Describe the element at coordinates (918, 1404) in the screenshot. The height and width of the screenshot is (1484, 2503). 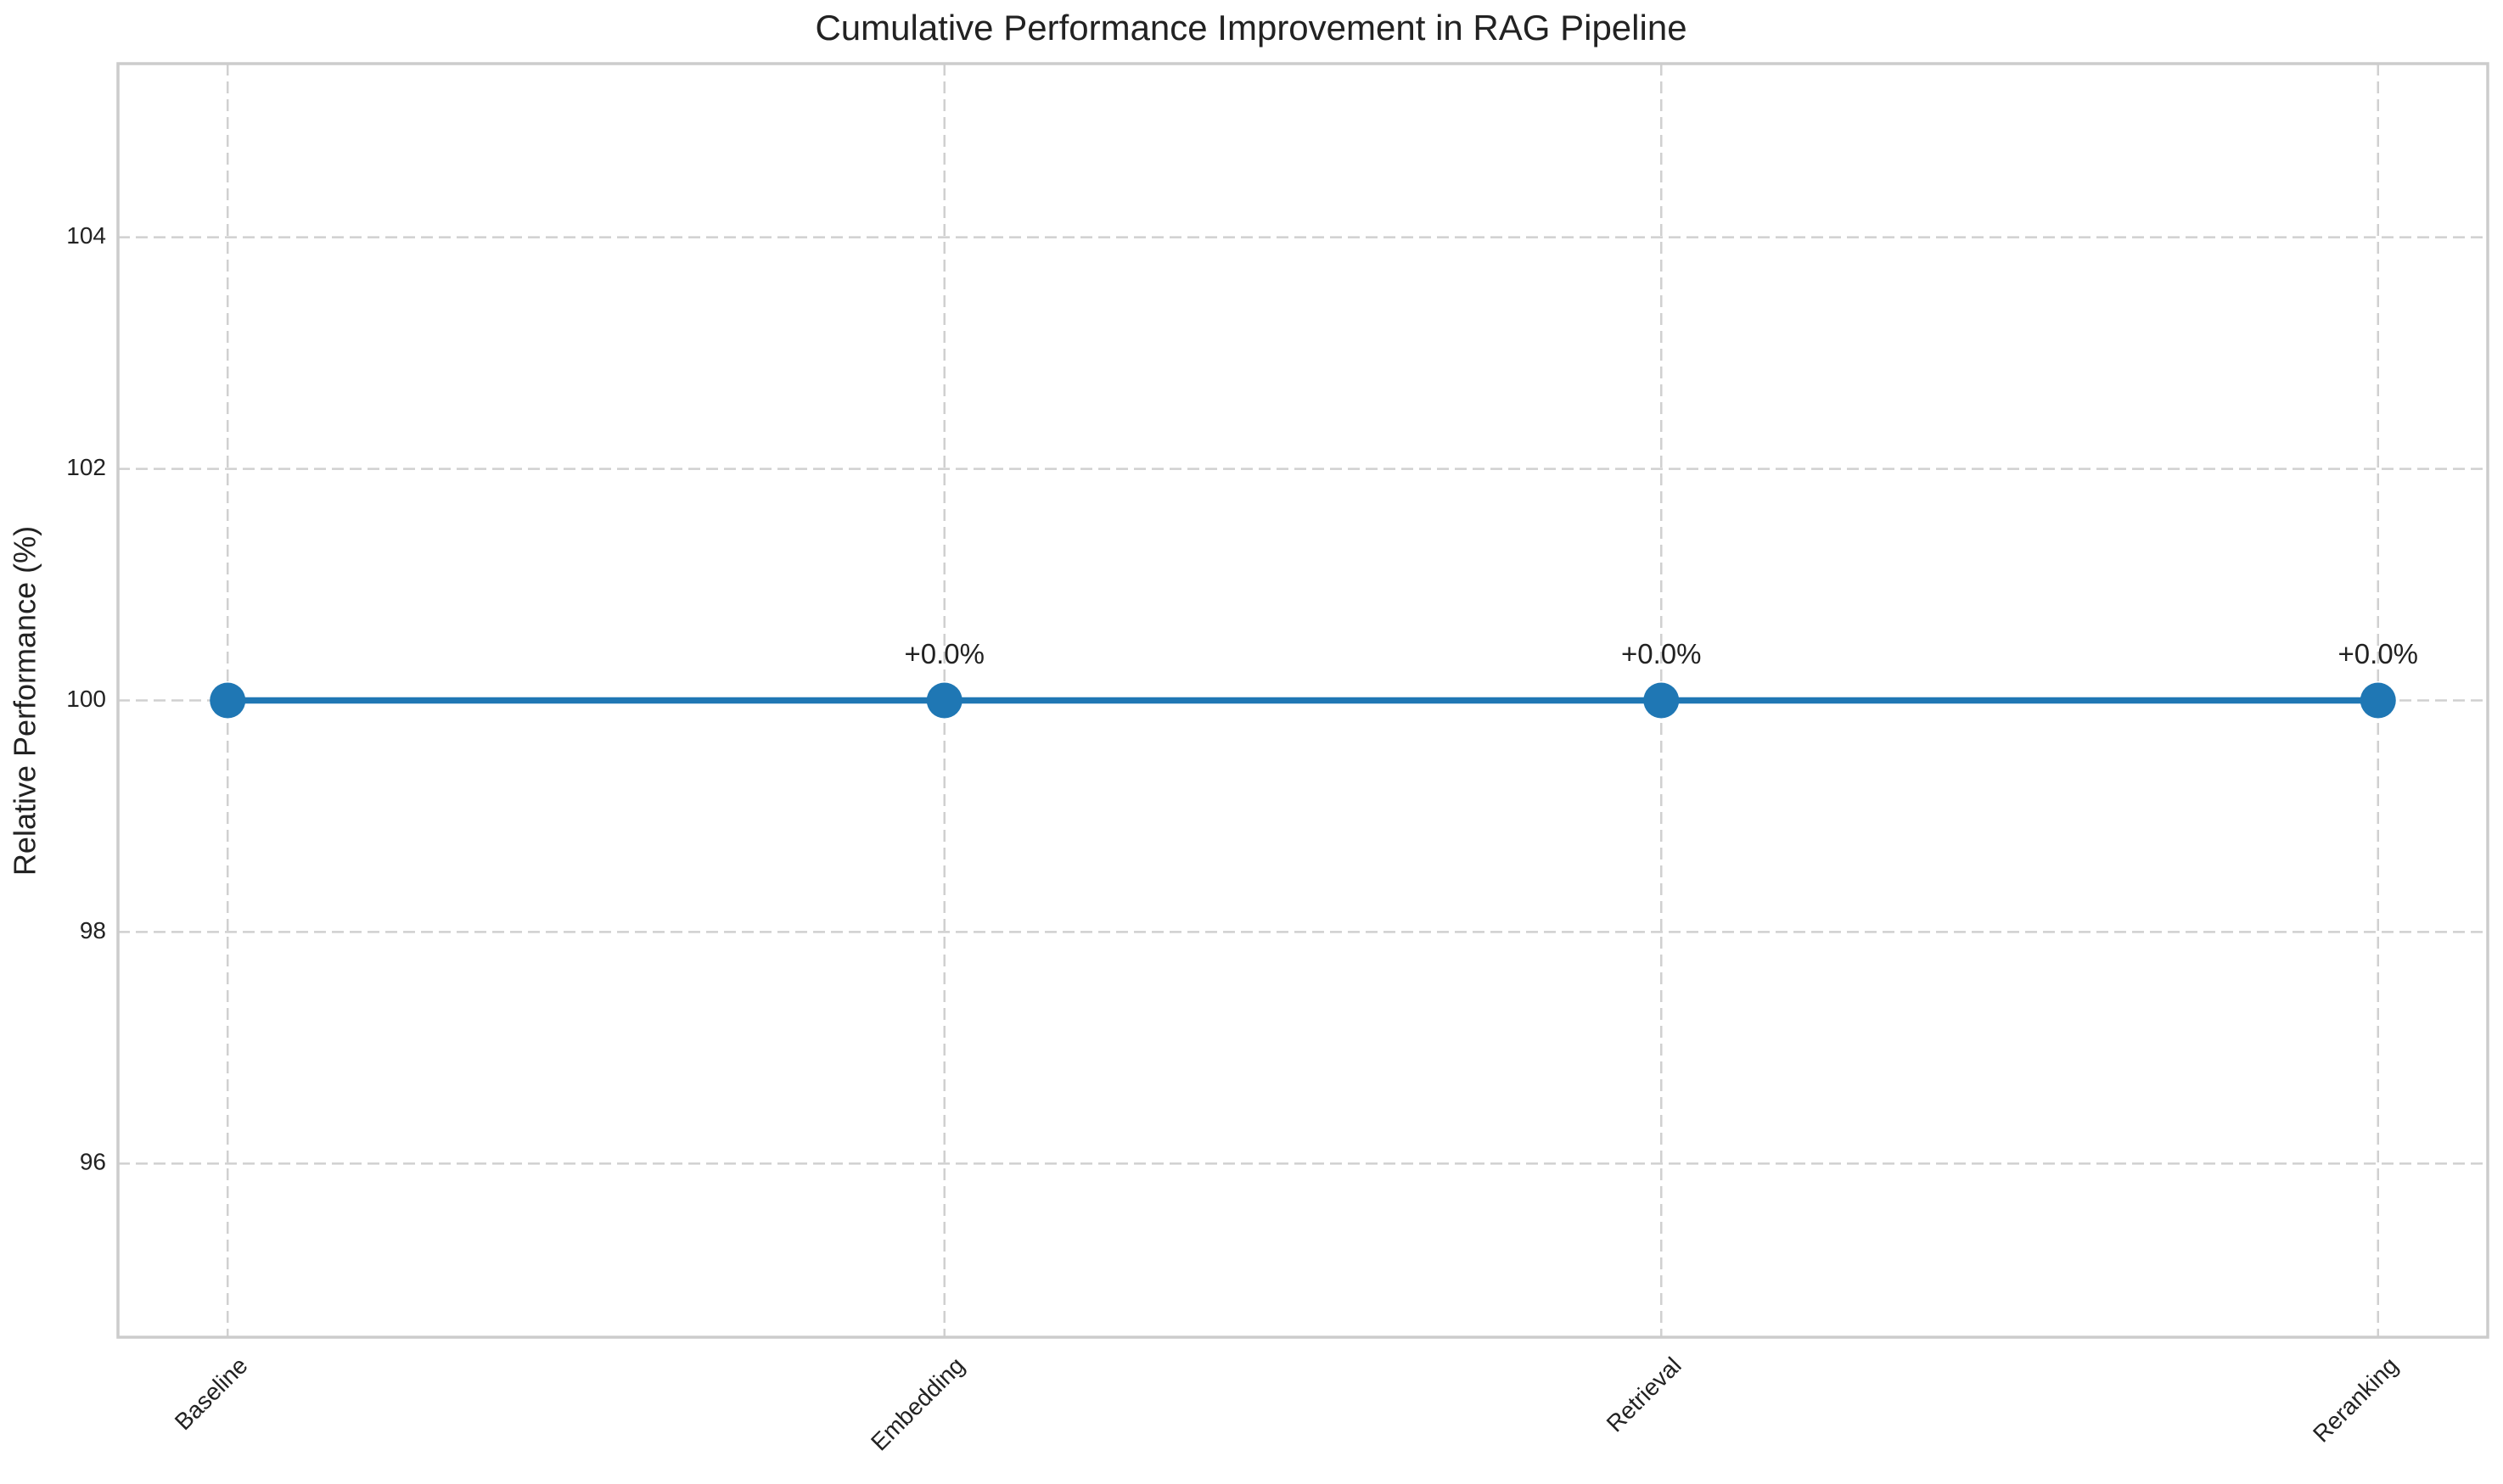
I see `x-tick-label: Embedding` at that location.